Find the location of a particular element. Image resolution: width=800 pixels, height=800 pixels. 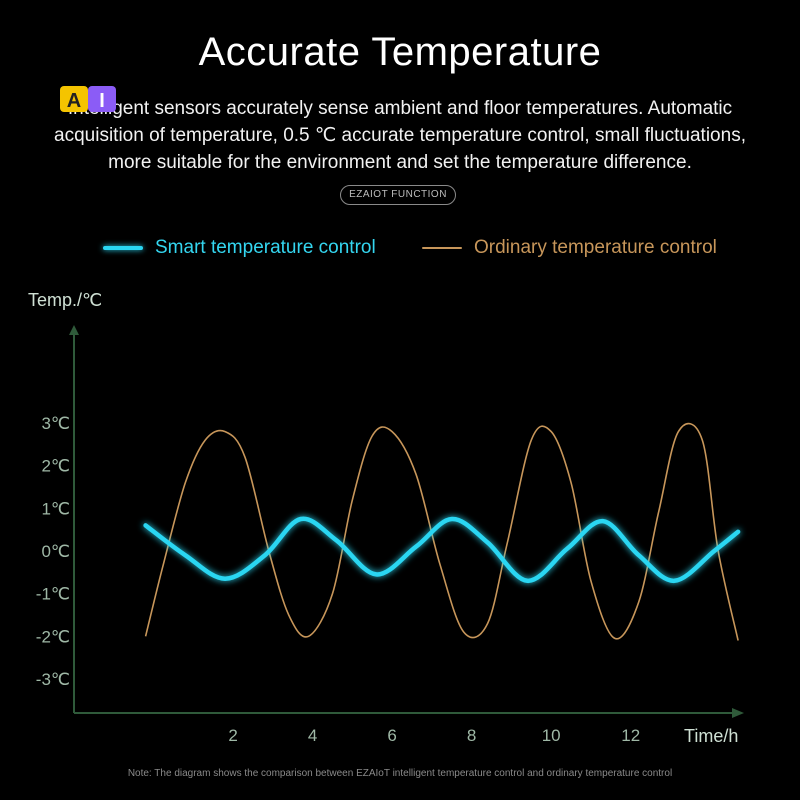

y-tick-label: 0℃ is located at coordinates (55, 551).